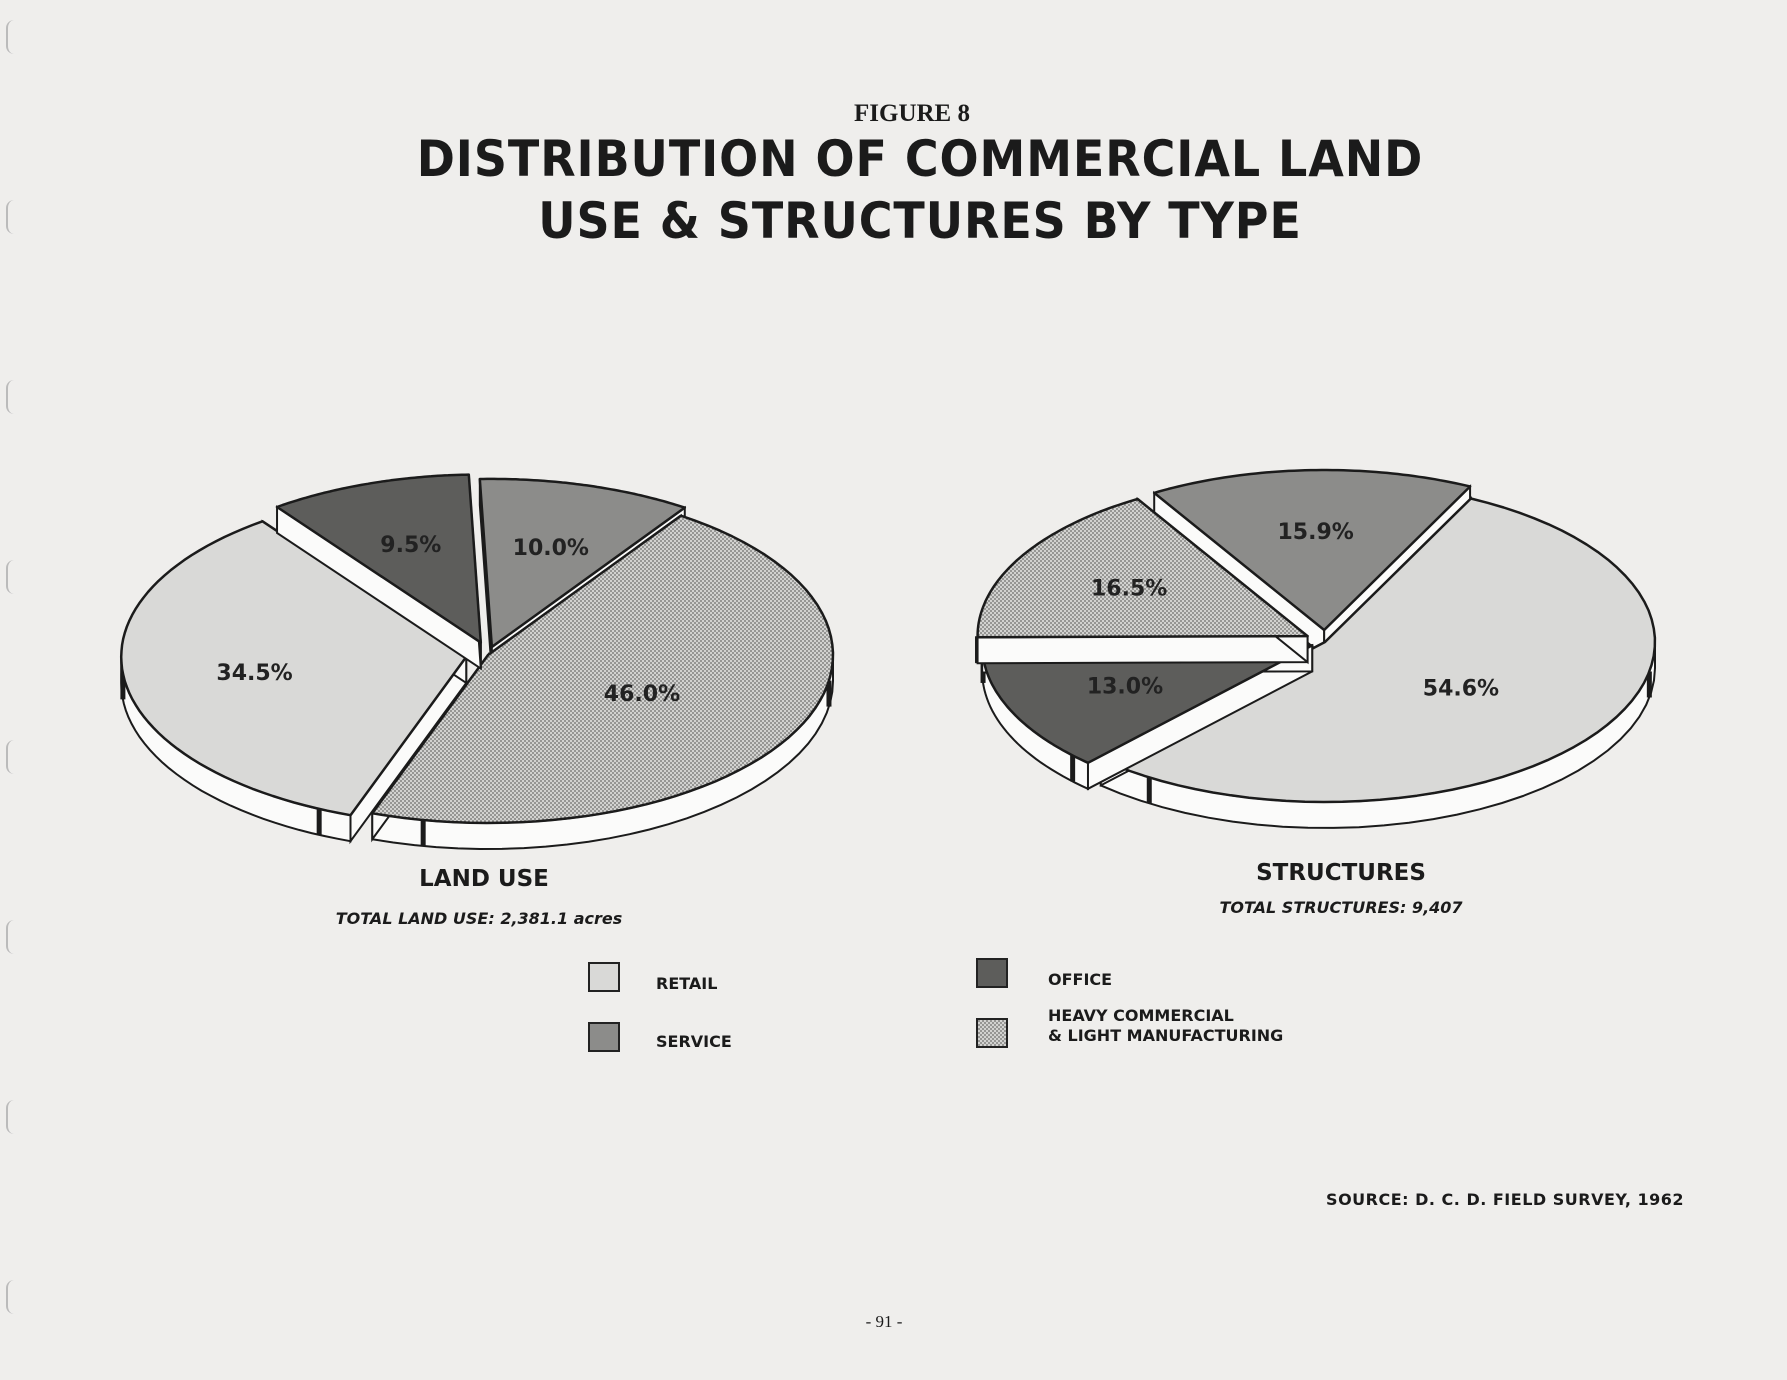 This screenshot has height=1380, width=1787. I want to click on page-number: - 91 -, so click(884, 1321).